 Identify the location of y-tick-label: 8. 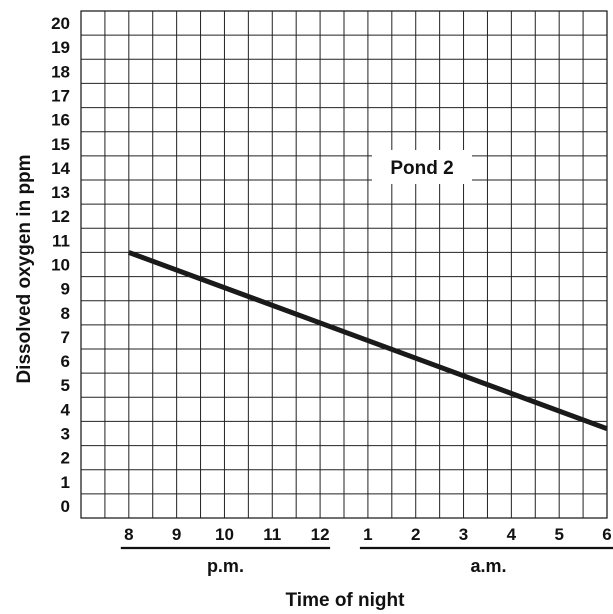
(65, 313).